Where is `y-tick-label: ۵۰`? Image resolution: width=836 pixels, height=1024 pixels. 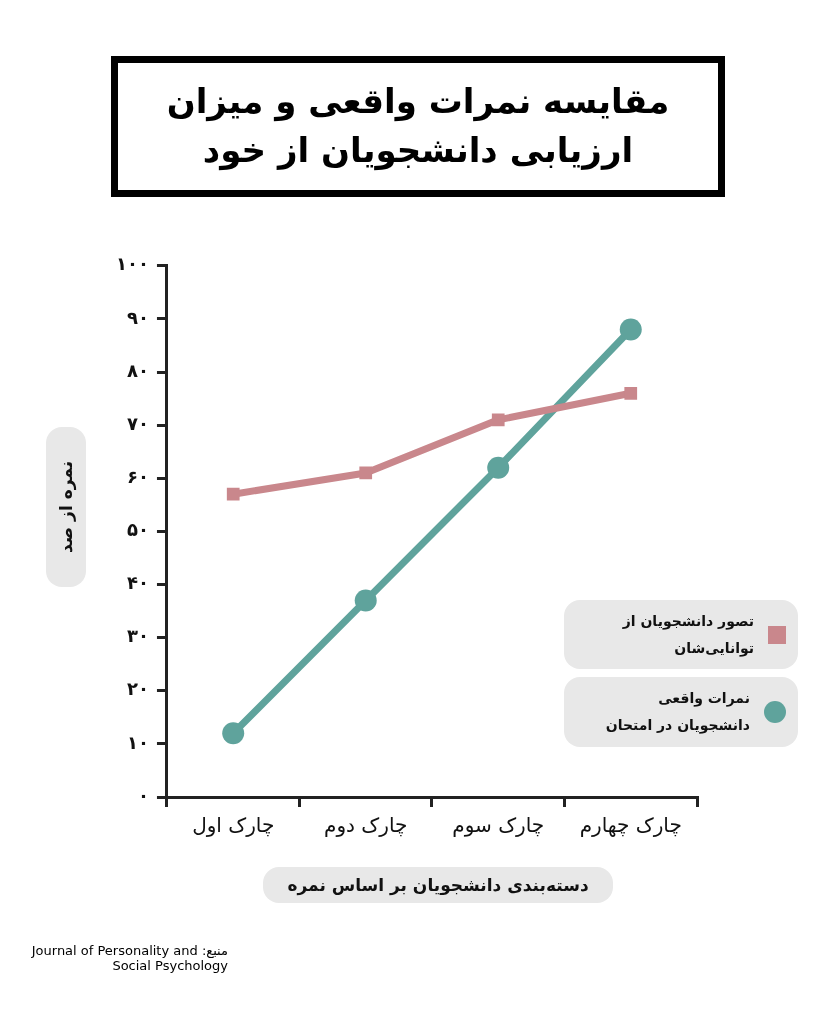
y-tick-label: ۵۰ is located at coordinates (137, 529).